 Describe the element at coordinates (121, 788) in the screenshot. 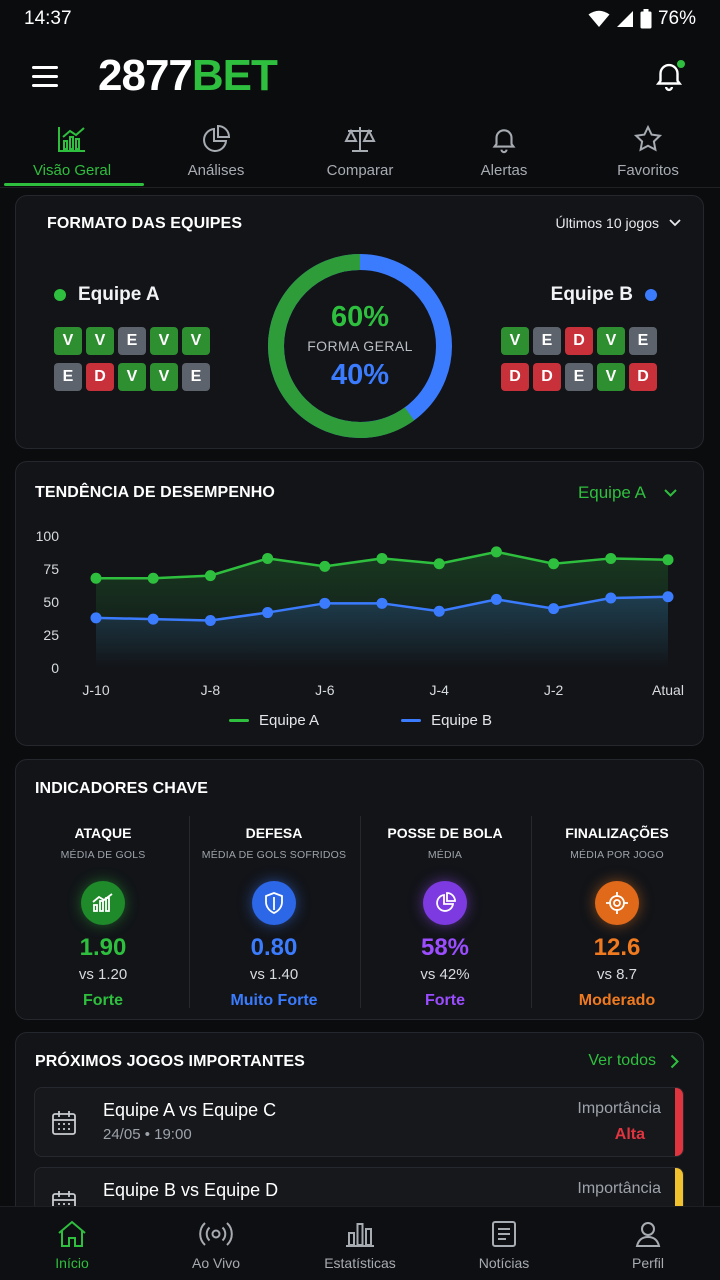

I see `indicators-title: INDICADORES CHAVE` at that location.